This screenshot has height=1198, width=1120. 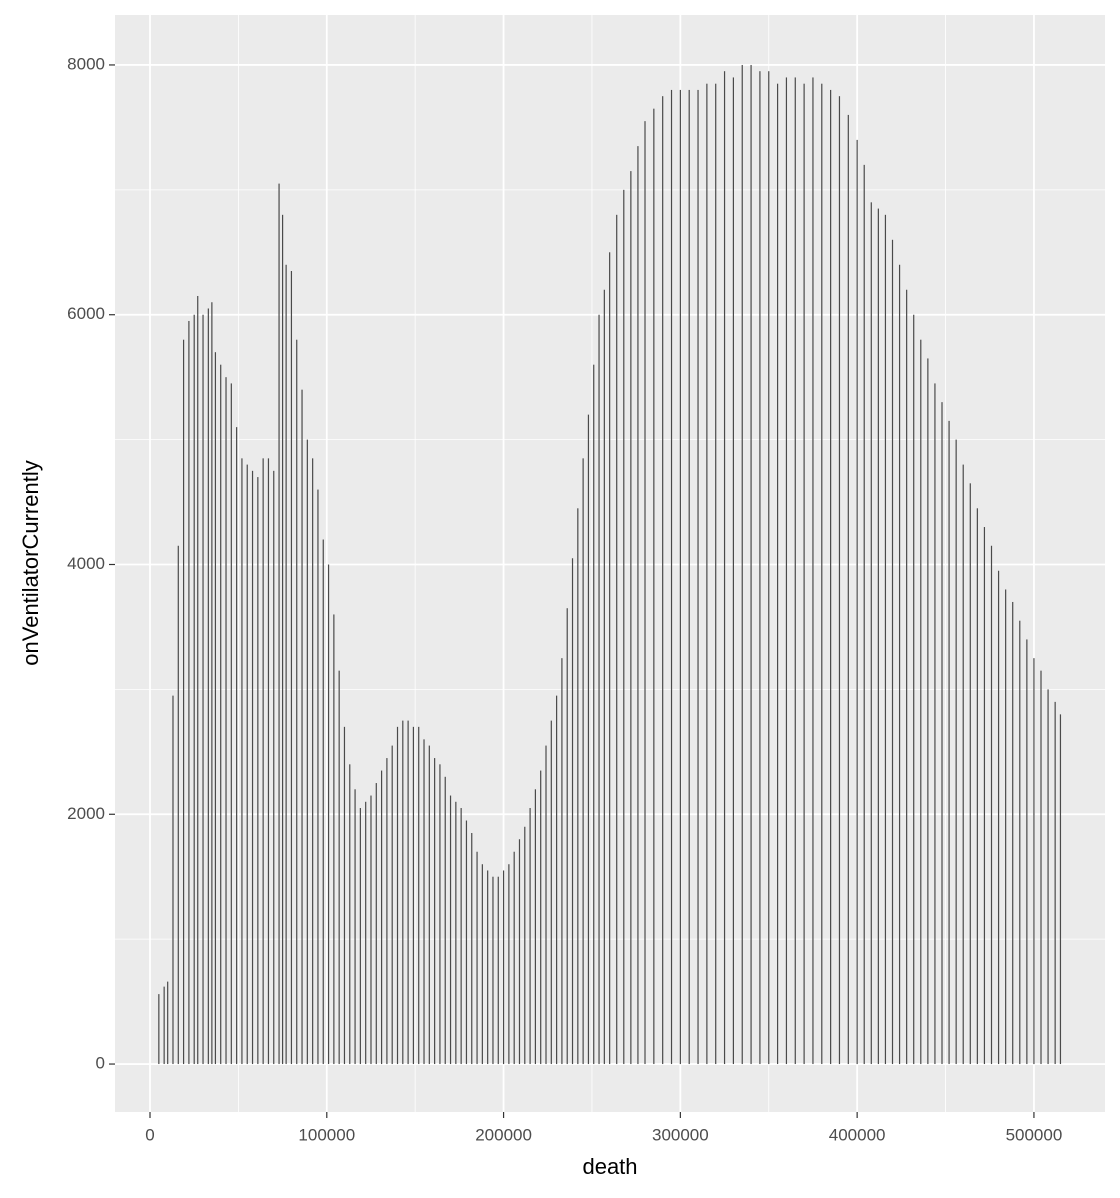 What do you see at coordinates (86, 563) in the screenshot?
I see `y-tick-label: 4000` at bounding box center [86, 563].